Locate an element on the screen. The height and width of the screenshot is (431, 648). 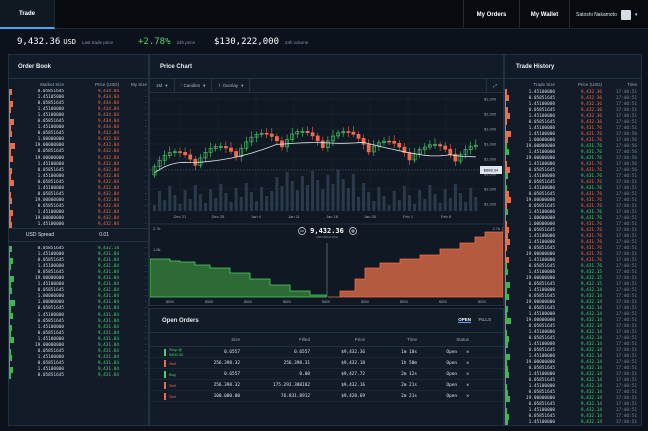
expand-icon: ⤢ is located at coordinates (494, 85).